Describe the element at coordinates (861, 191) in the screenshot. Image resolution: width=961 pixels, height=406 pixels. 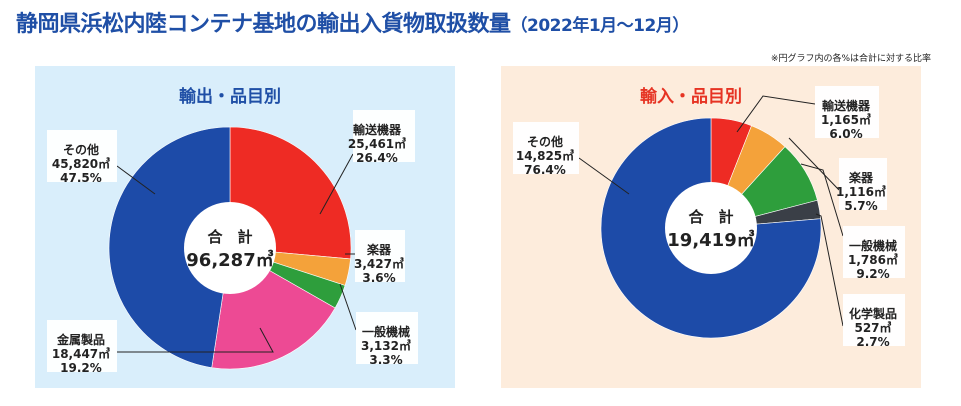
I see `slice-label-2: 楽器 1,116㎥ 5.7%` at that location.